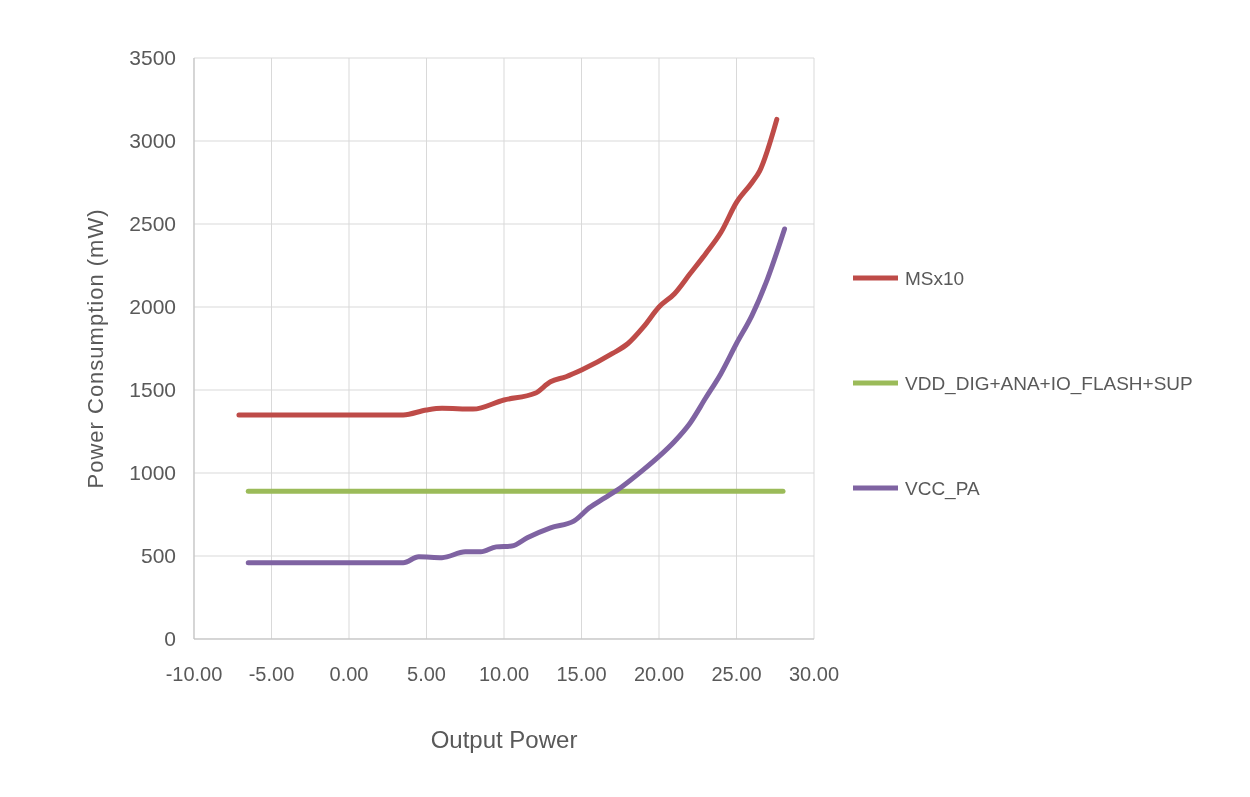 The height and width of the screenshot is (797, 1250). What do you see at coordinates (935, 278) in the screenshot?
I see `legend-label: MSx10` at bounding box center [935, 278].